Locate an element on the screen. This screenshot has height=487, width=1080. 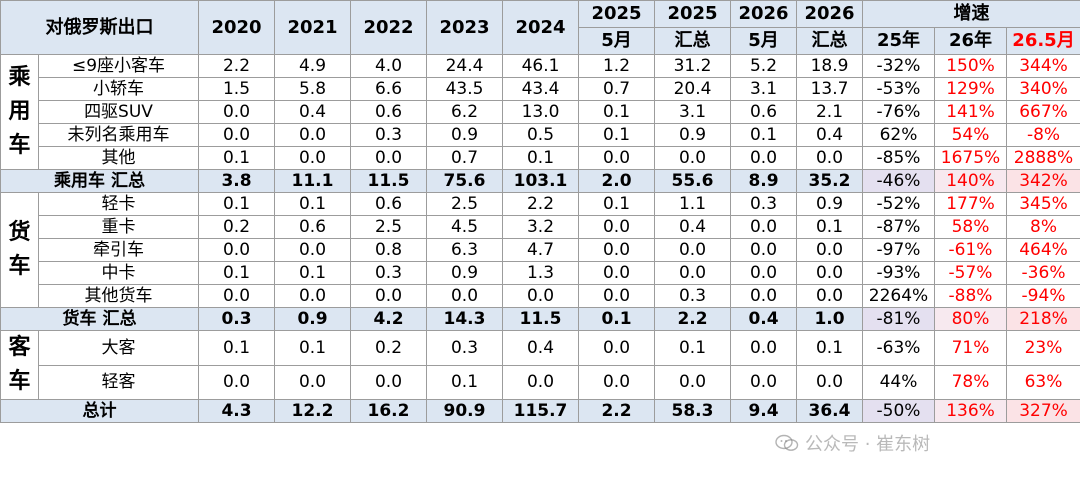
value-cell: 36.4 is located at coordinates (829, 411).